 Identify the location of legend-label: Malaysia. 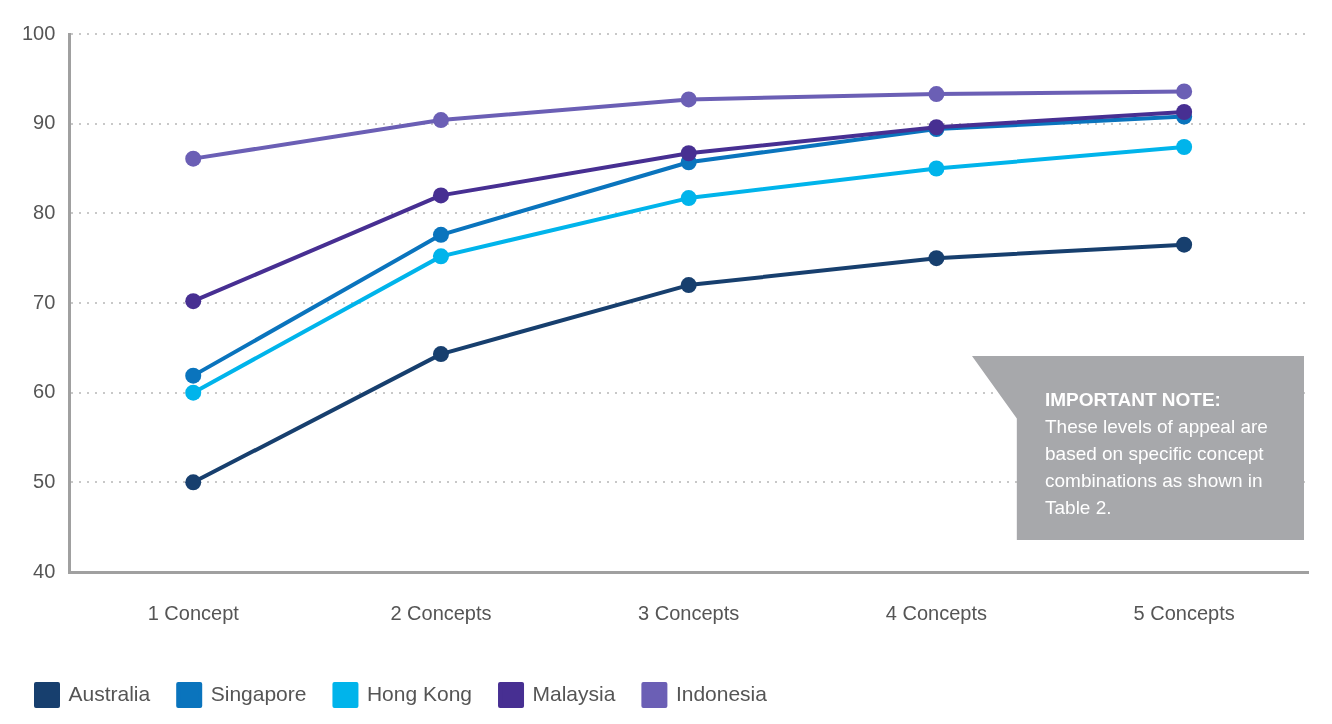
(574, 693).